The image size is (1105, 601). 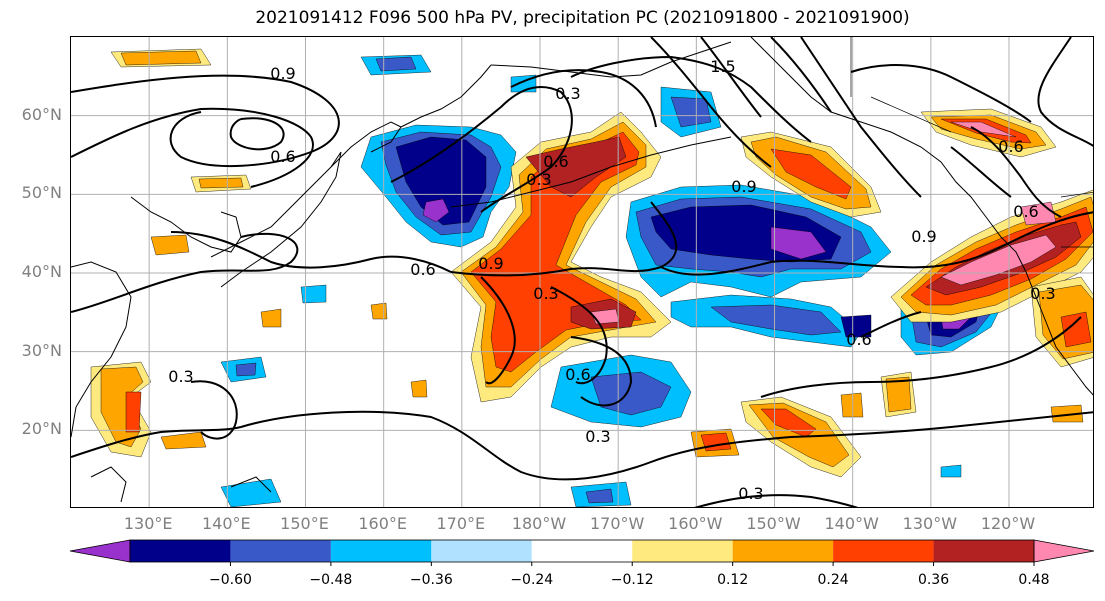 What do you see at coordinates (461, 523) in the screenshot?
I see `longitude-label: 170°E` at bounding box center [461, 523].